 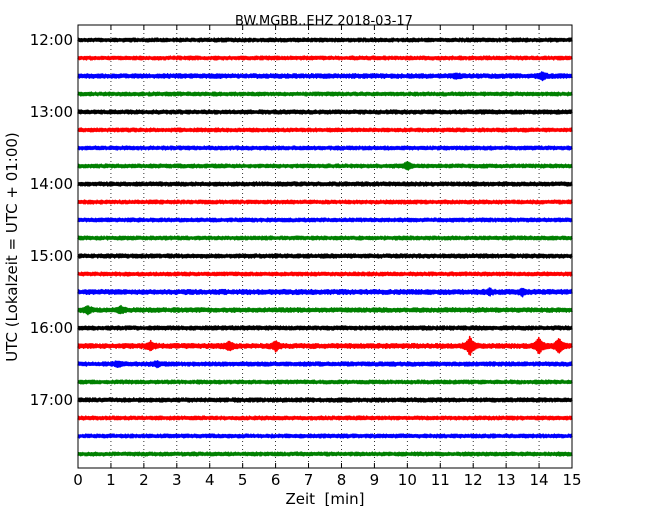 What do you see at coordinates (324, 21) in the screenshot?
I see `chart-title: BW.MGBB..EHZ 2018-03-17` at bounding box center [324, 21].